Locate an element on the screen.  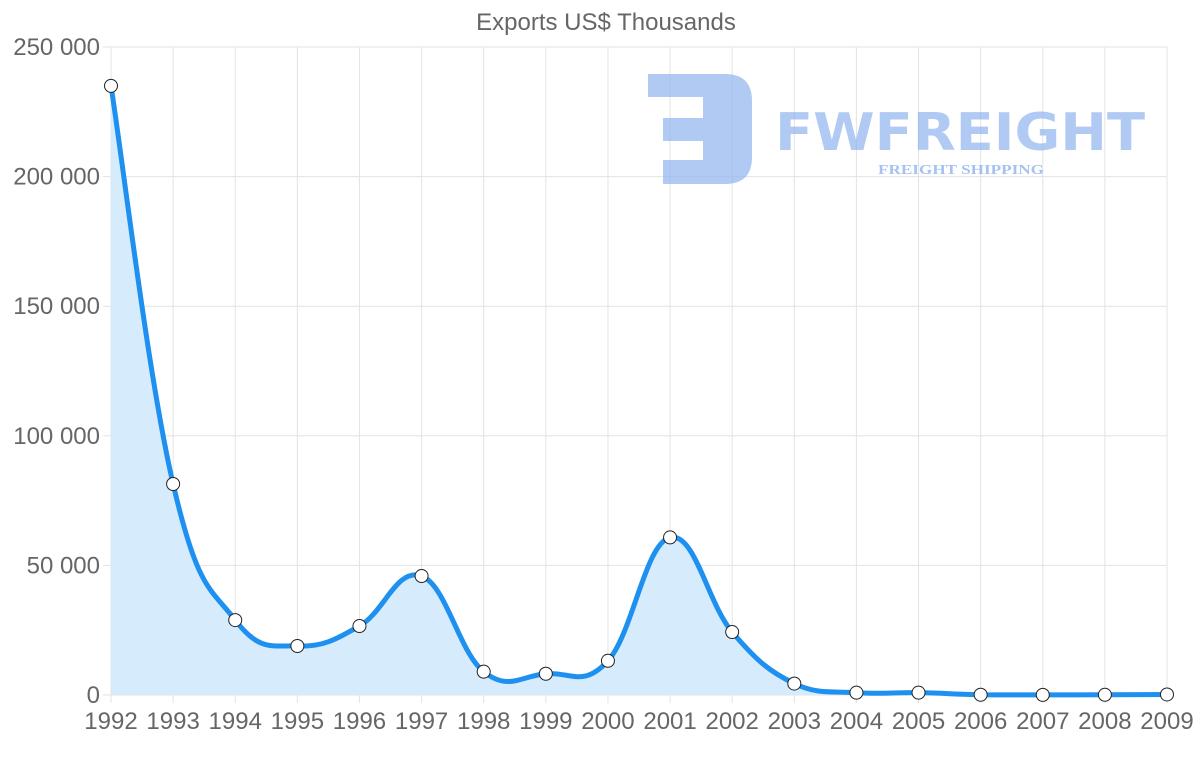
x-tick-label: 2007 is located at coordinates (1042, 721).